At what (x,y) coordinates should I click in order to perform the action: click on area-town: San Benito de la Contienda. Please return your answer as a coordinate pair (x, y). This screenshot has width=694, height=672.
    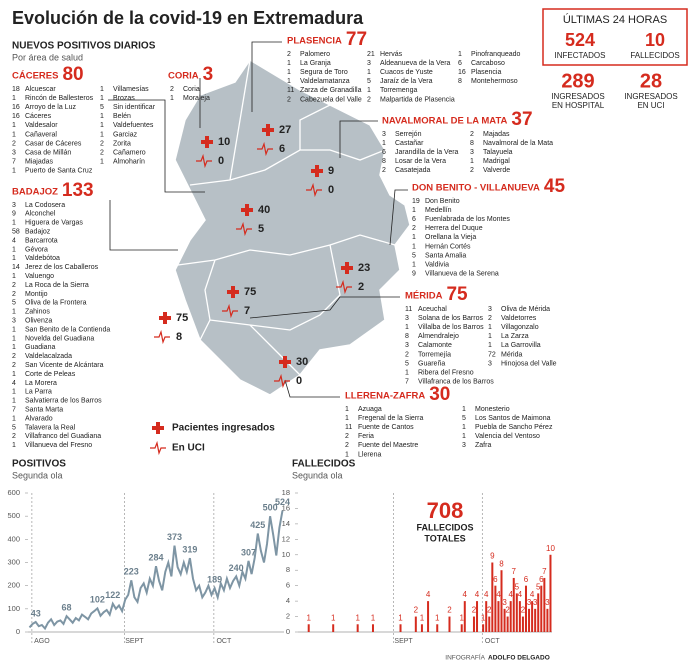
    Looking at the image, I should click on (67, 329).